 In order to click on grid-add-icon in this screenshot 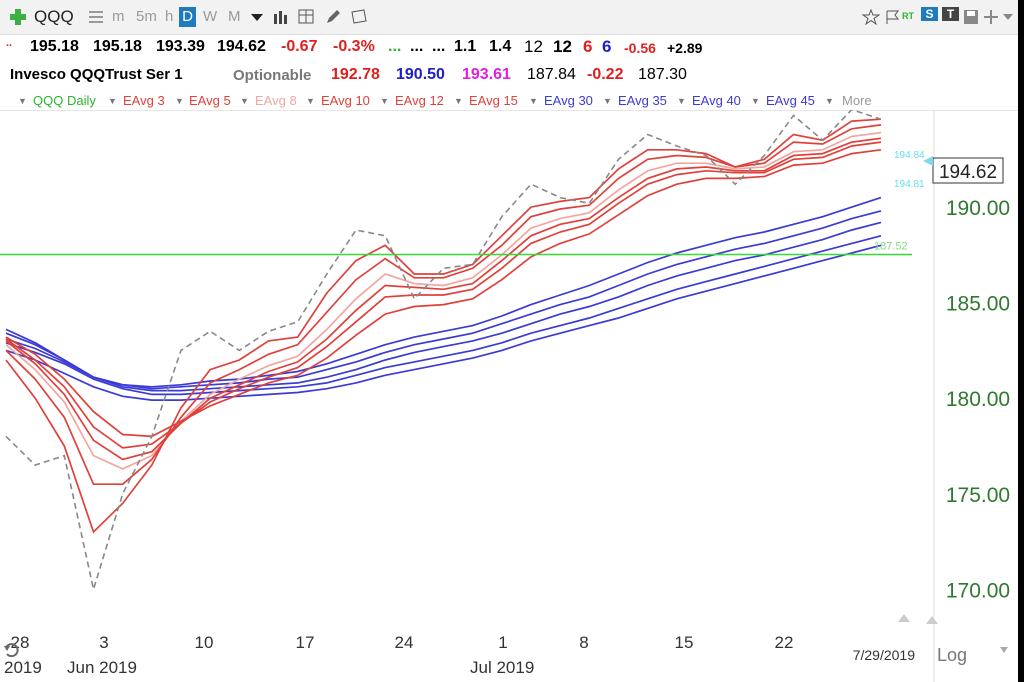, I will do `click(307, 17)`.